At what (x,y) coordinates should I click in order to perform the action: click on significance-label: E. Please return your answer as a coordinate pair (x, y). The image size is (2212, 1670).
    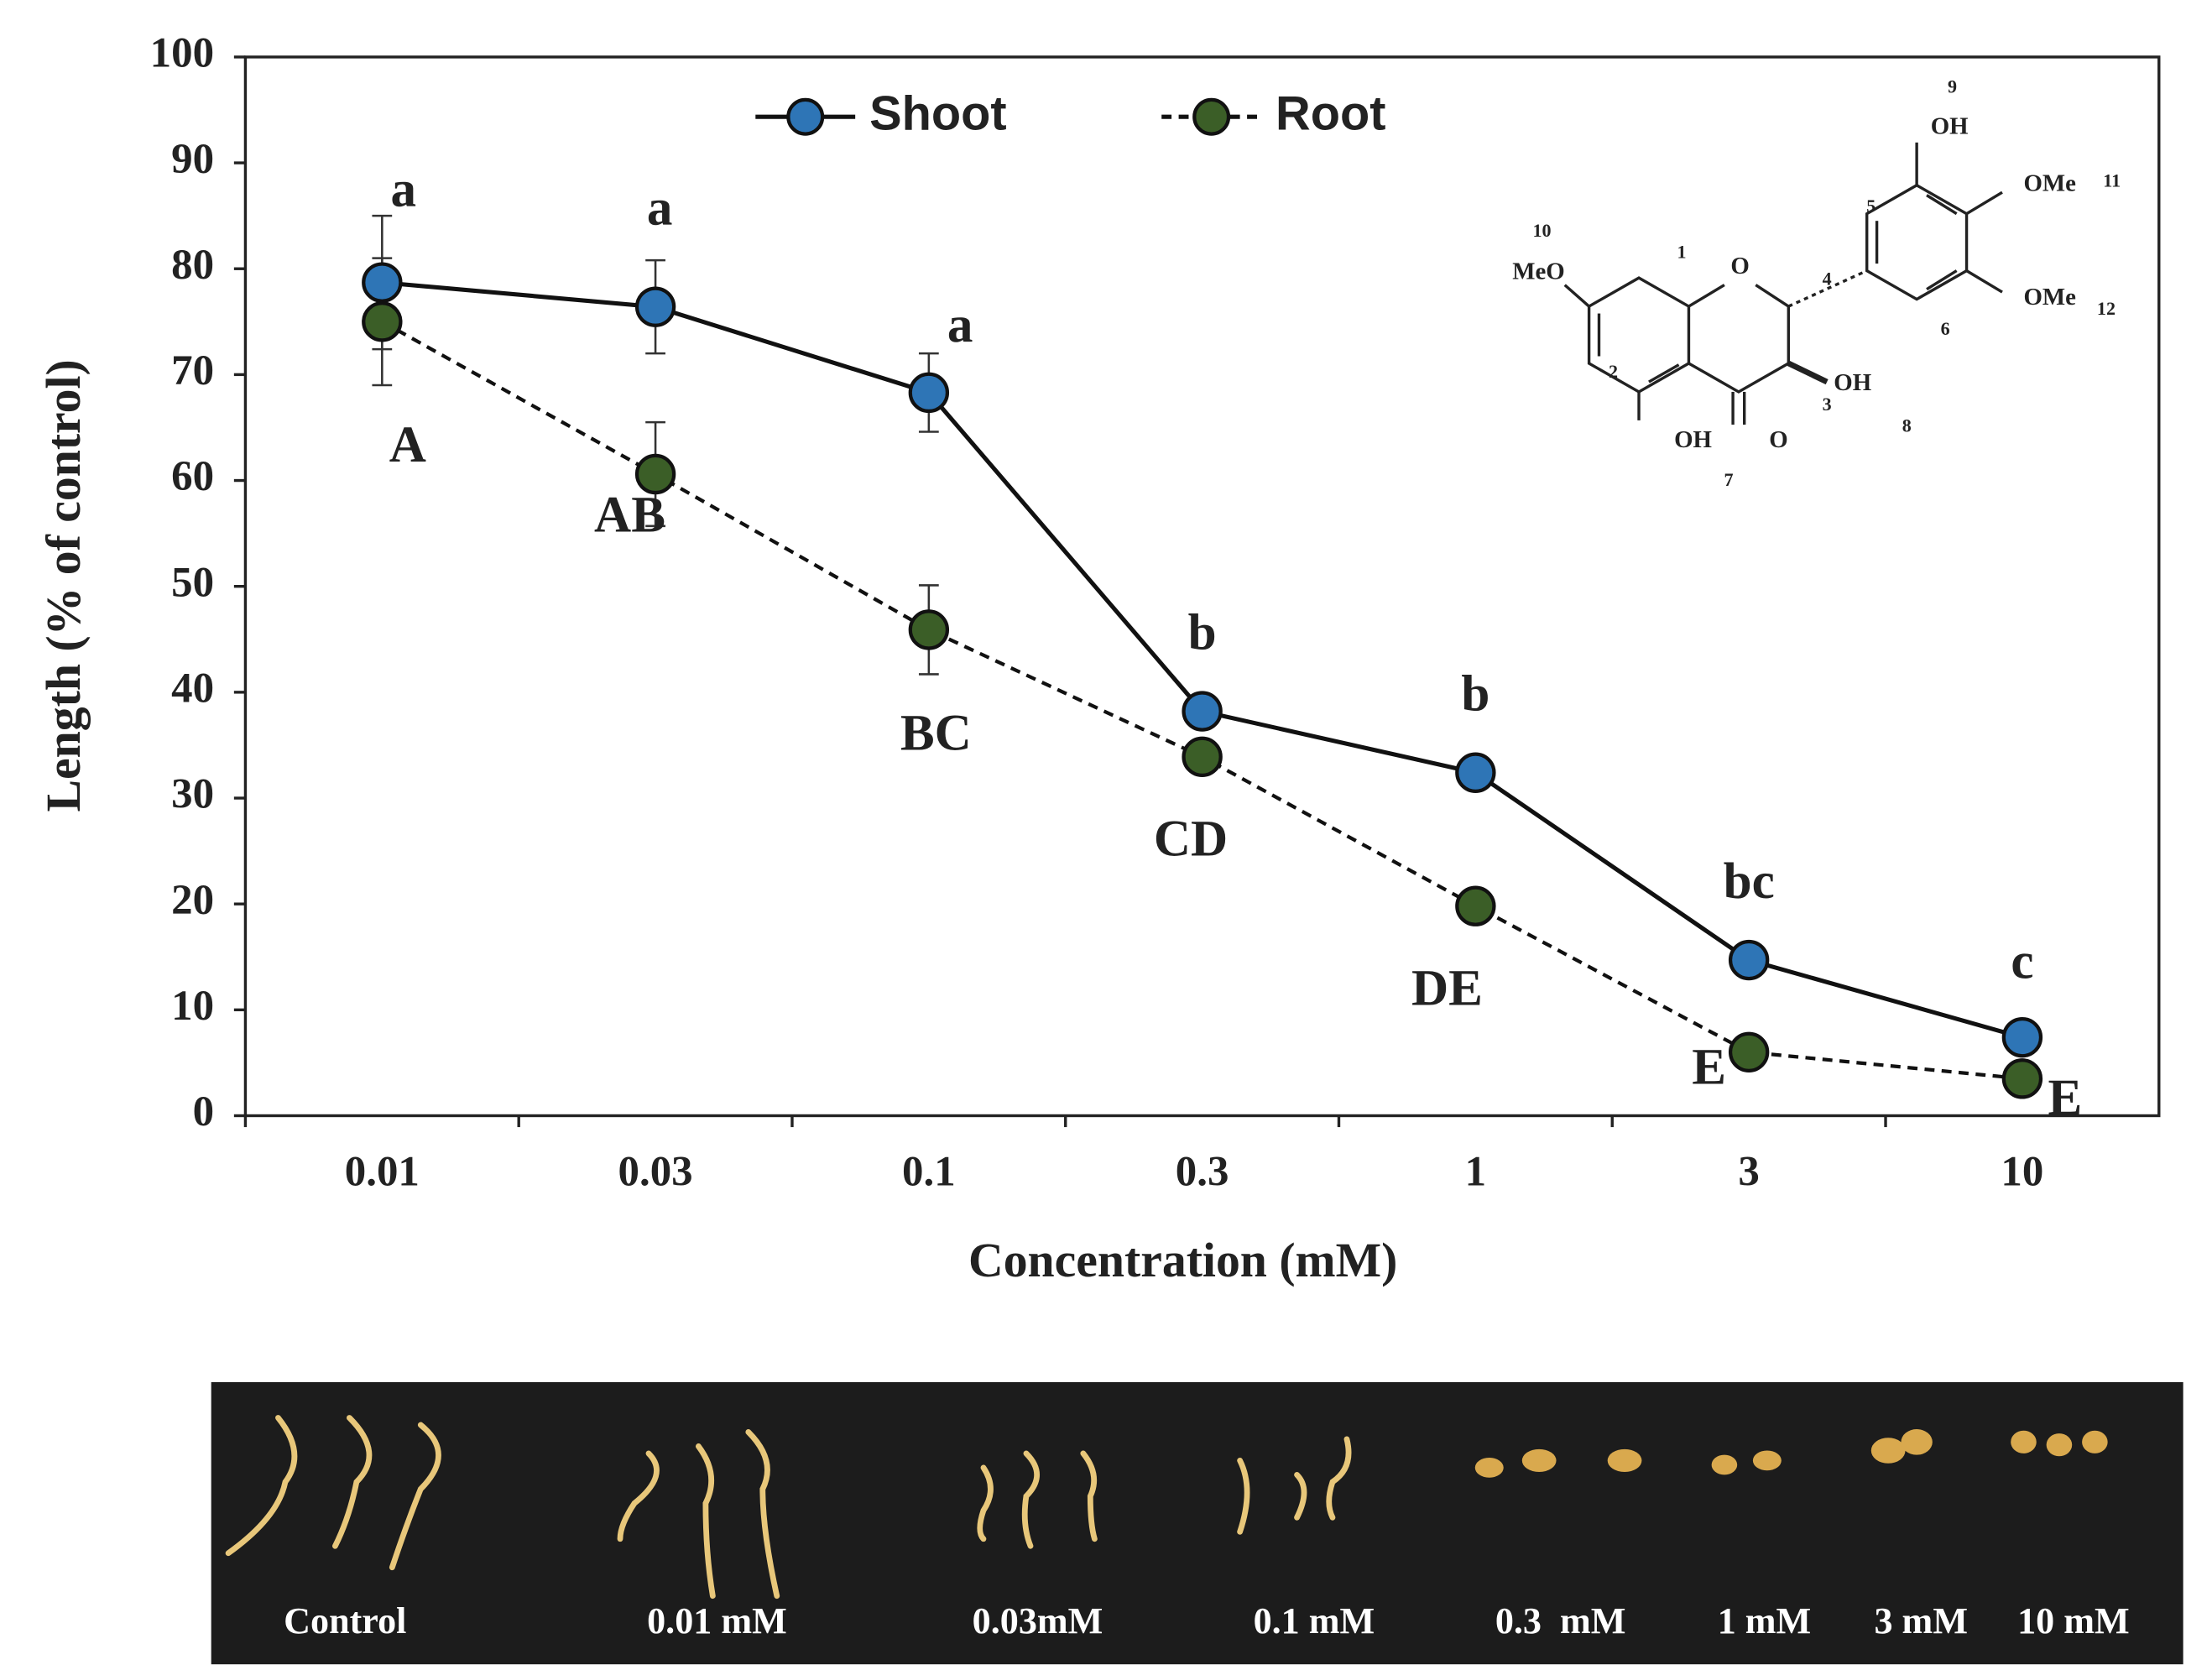
    Looking at the image, I should click on (1709, 1068).